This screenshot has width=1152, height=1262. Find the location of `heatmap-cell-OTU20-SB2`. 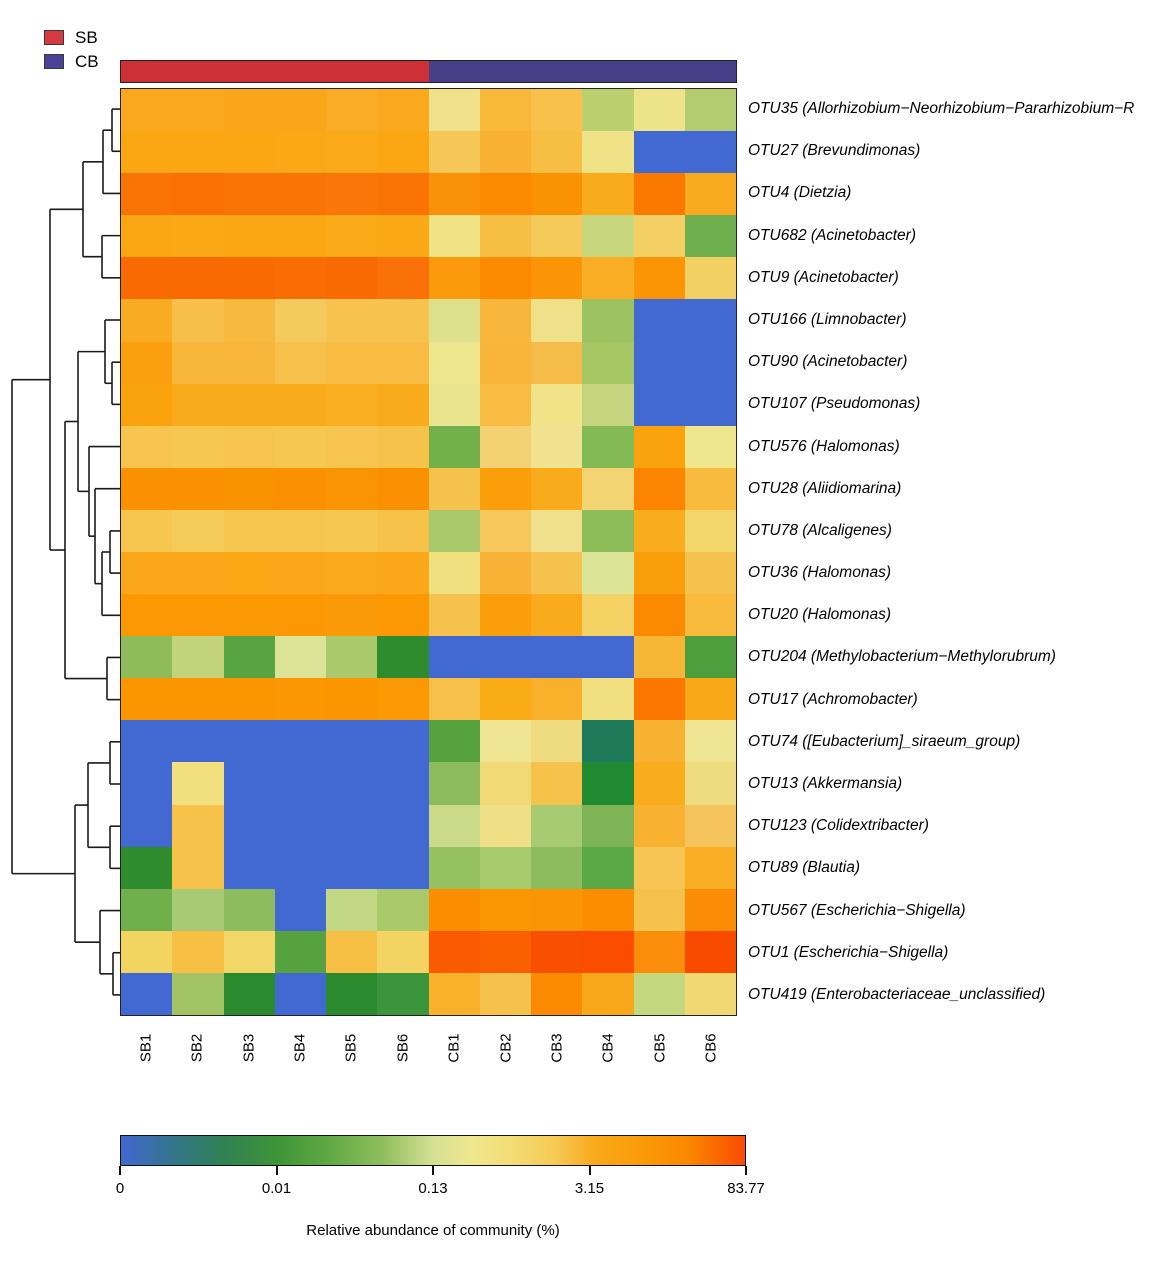

heatmap-cell-OTU20-SB2 is located at coordinates (198, 615).